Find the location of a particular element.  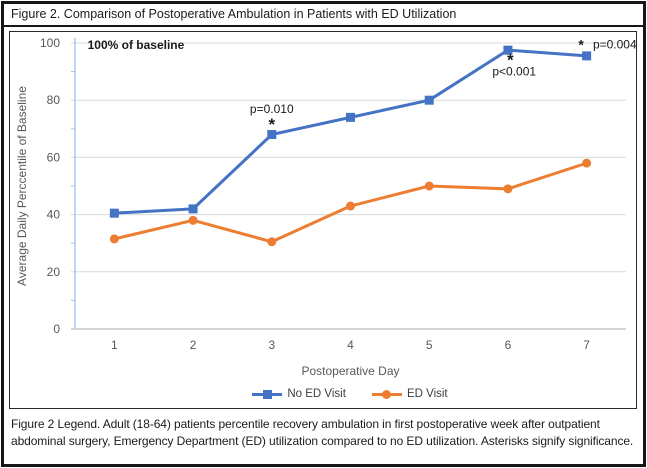

square-icon is located at coordinates (267, 394).